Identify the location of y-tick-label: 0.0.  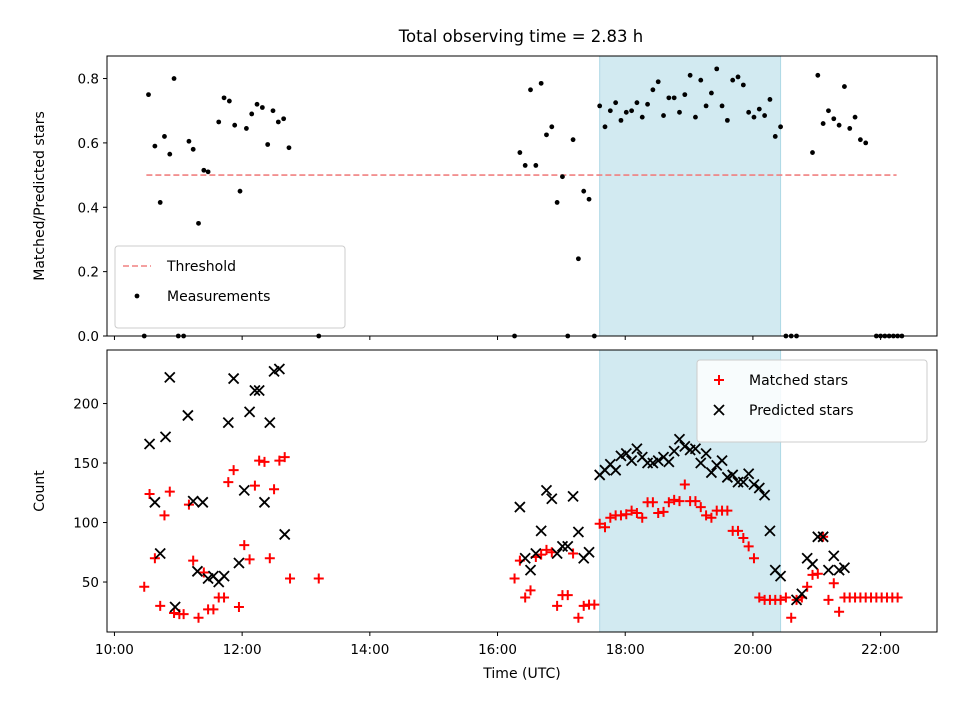
(88, 337).